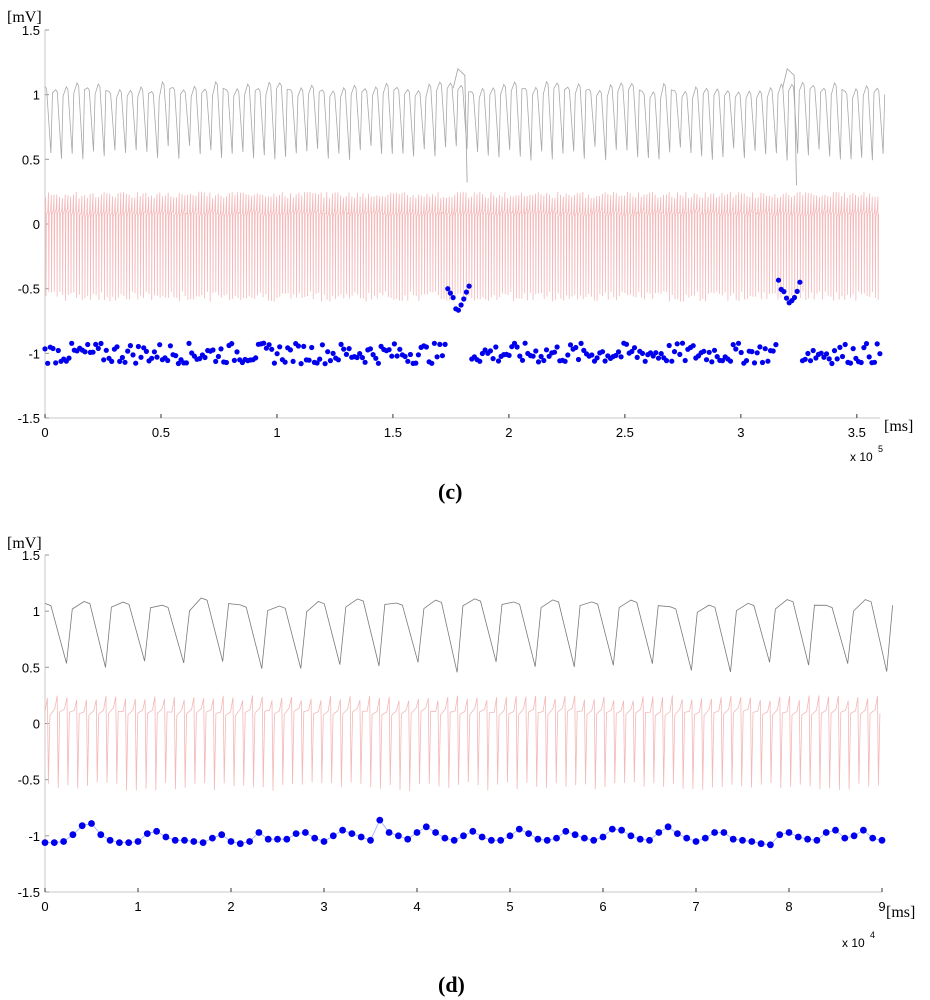 This screenshot has width=930, height=1000. What do you see at coordinates (137, 906) in the screenshot?
I see `x-tick-label: 1` at bounding box center [137, 906].